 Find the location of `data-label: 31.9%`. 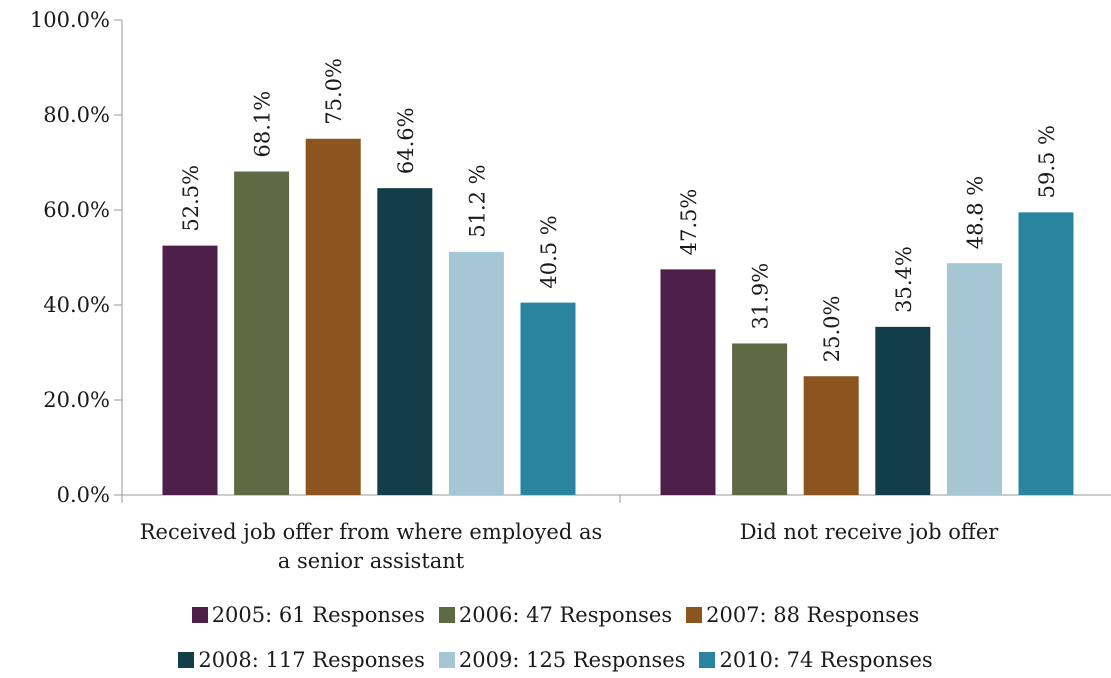

data-label: 31.9% is located at coordinates (761, 296).